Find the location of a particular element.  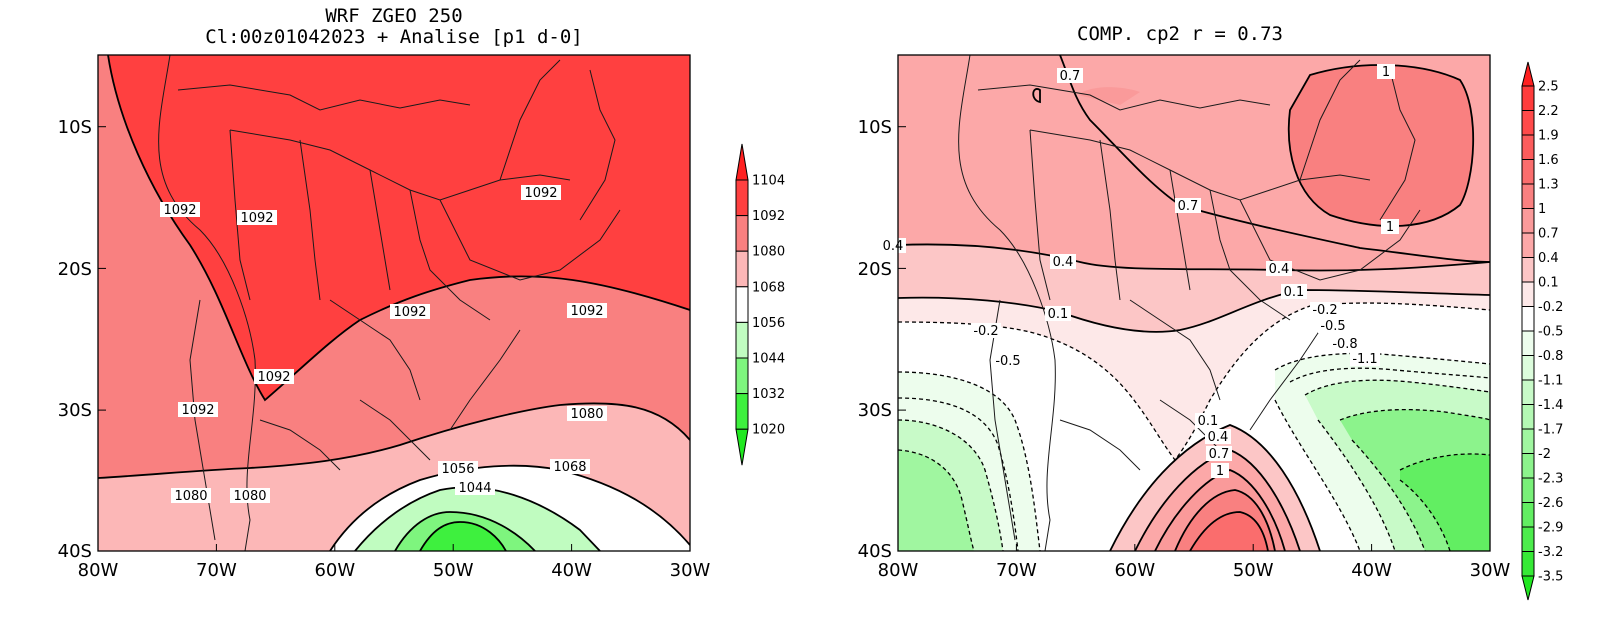

right-colorbar-label: 1.9 is located at coordinates (1548, 136).